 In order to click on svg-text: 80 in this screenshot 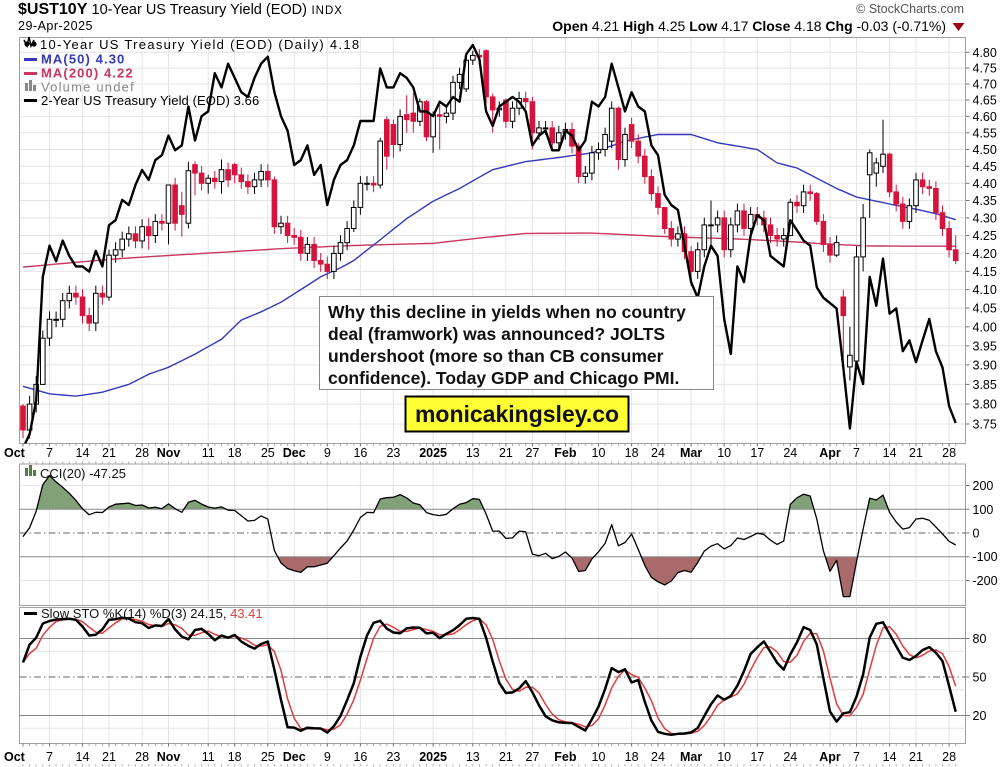, I will do `click(980, 639)`.